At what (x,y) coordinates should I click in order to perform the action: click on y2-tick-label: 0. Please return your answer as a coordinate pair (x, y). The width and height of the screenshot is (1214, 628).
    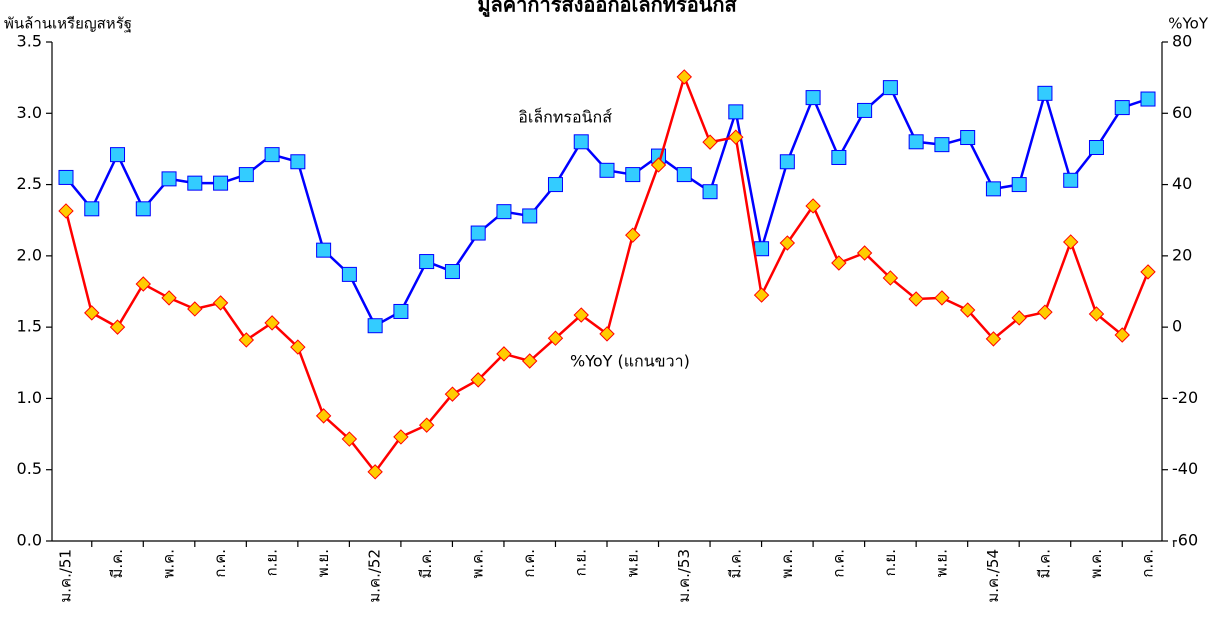
    Looking at the image, I should click on (1177, 326).